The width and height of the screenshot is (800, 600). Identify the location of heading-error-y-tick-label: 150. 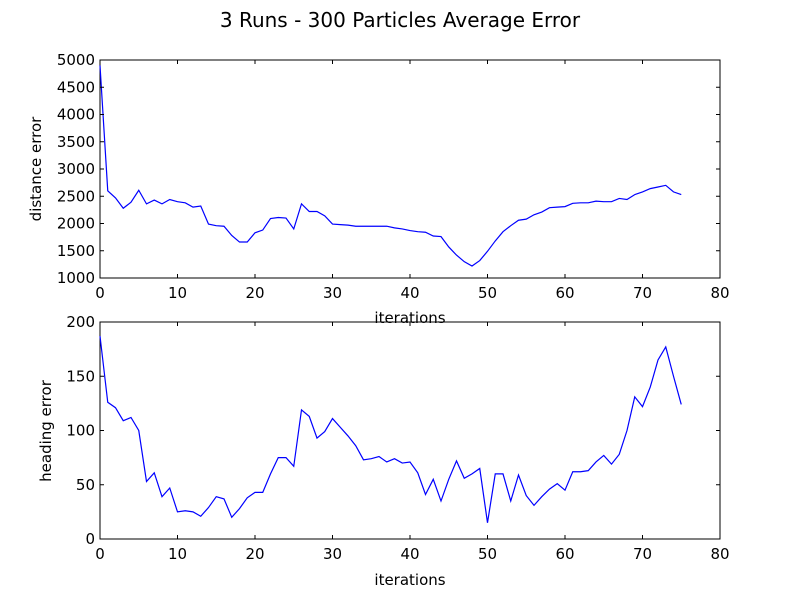
(80, 376).